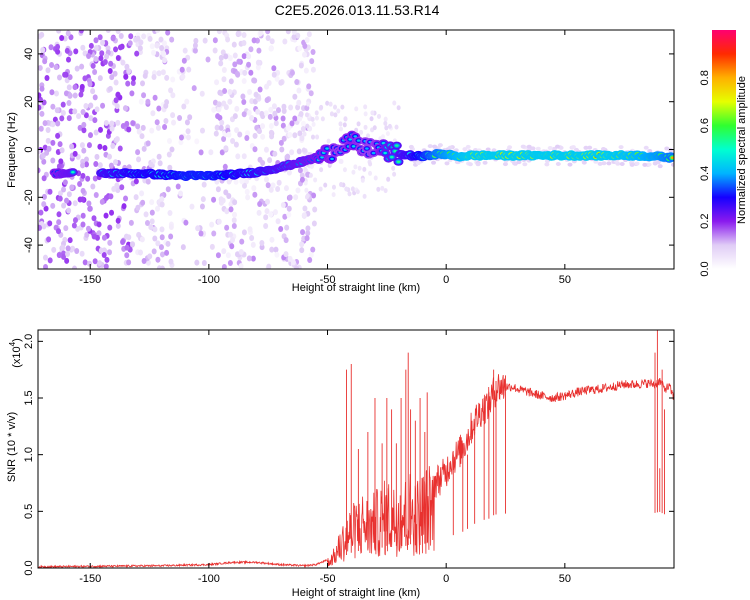 The width and height of the screenshot is (750, 600). What do you see at coordinates (361, 156) in the screenshot?
I see `spectrogram-ridge-layer` at bounding box center [361, 156].